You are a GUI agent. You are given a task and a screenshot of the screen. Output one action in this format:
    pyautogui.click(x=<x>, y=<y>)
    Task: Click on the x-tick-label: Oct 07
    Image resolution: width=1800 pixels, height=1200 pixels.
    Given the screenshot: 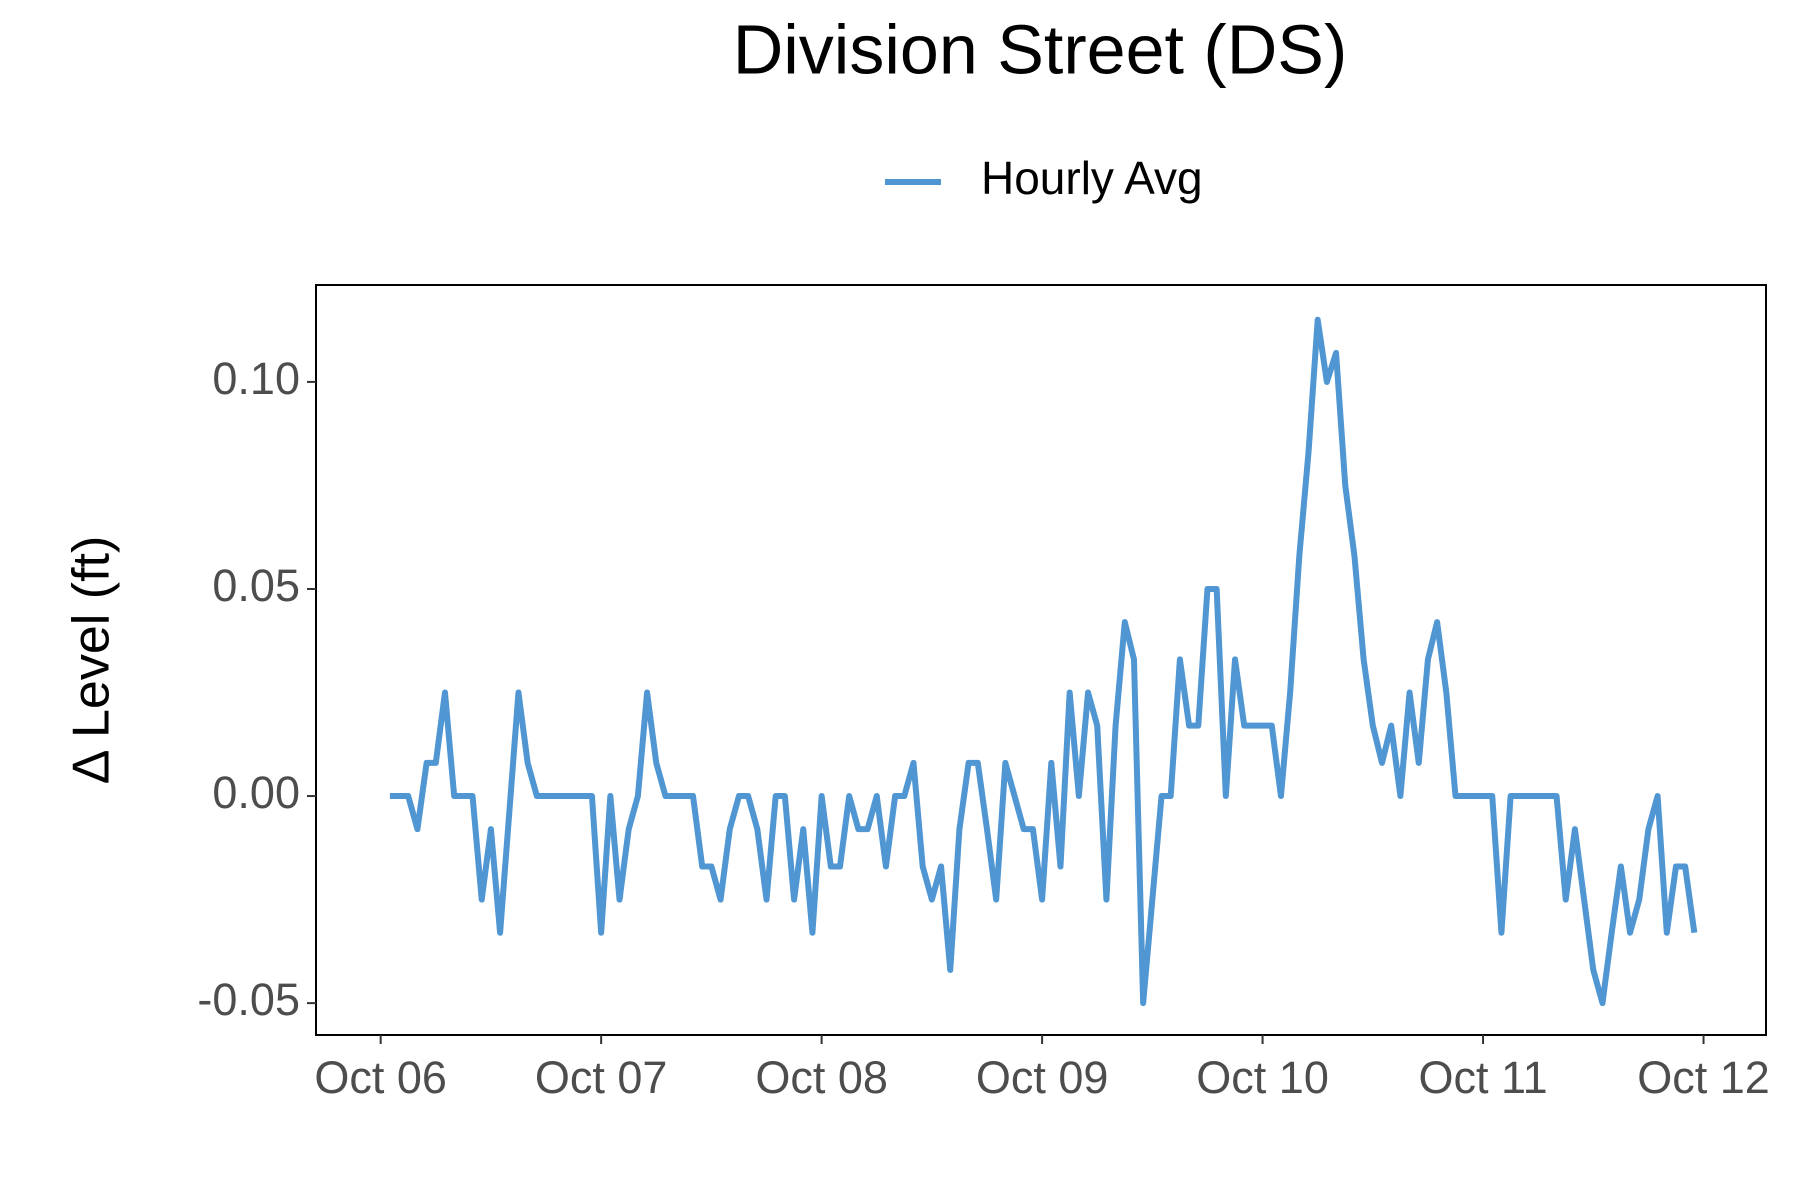 What is the action you would take?
    pyautogui.click(x=601, y=1077)
    